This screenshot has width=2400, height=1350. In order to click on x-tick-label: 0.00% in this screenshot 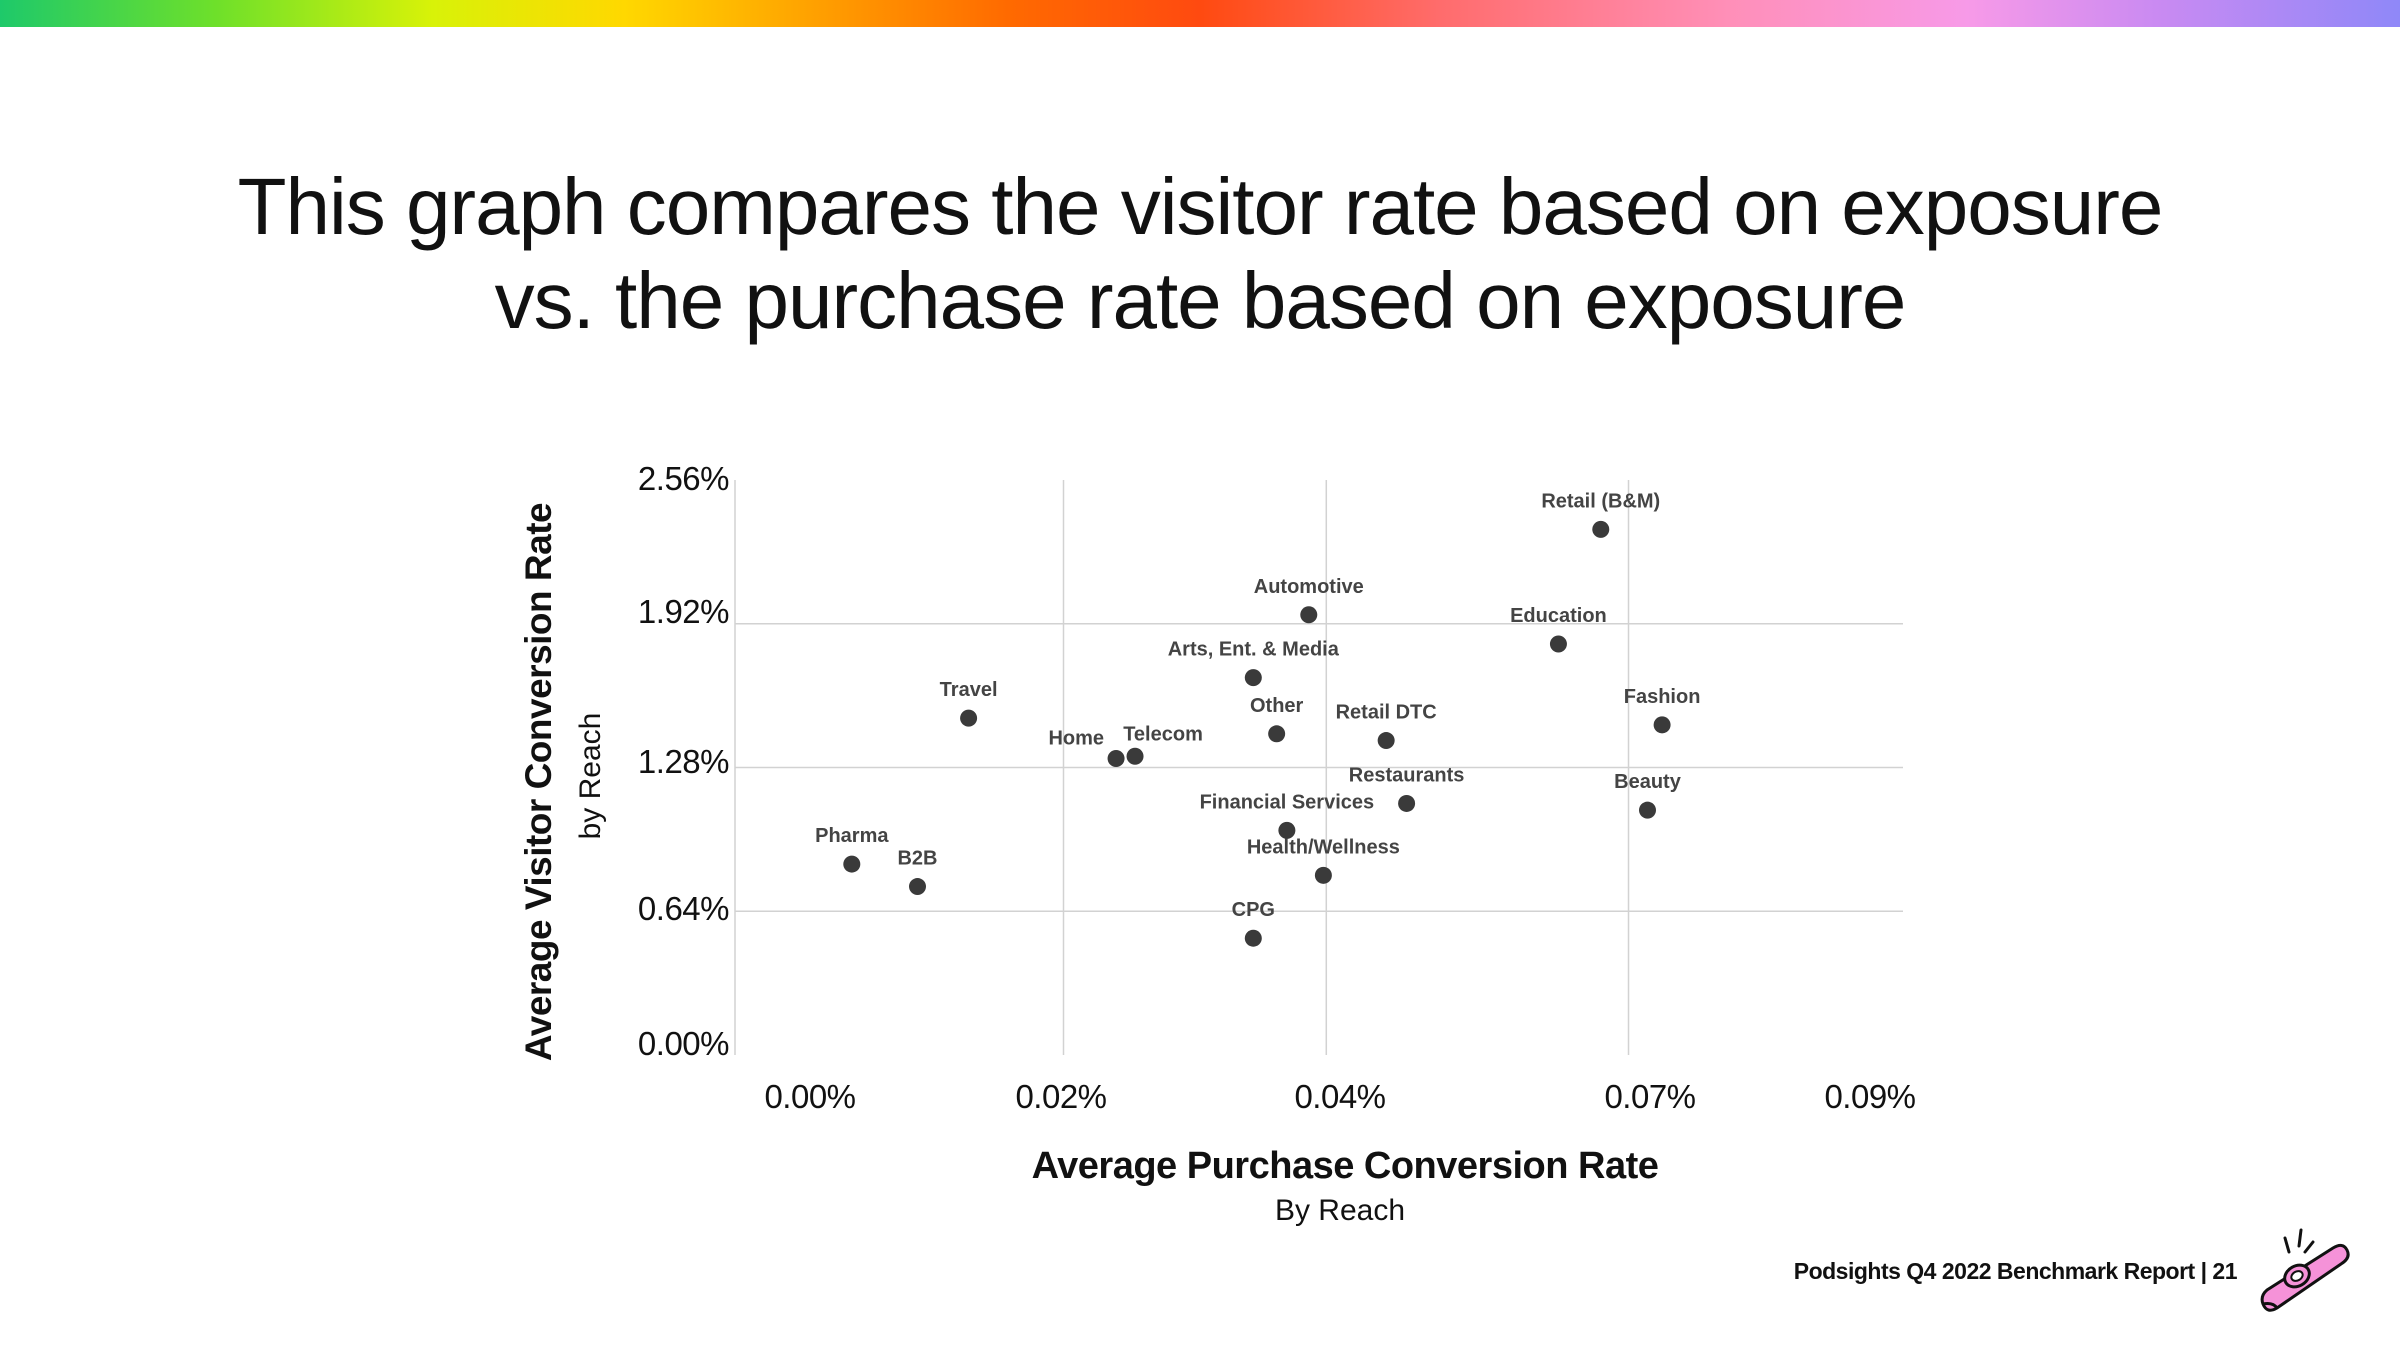, I will do `click(809, 1096)`.